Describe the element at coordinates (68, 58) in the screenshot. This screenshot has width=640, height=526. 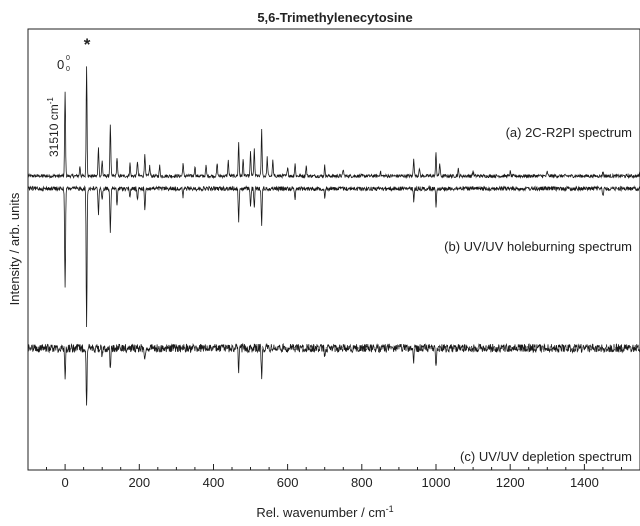
I see `origin-band-sup: 0` at that location.